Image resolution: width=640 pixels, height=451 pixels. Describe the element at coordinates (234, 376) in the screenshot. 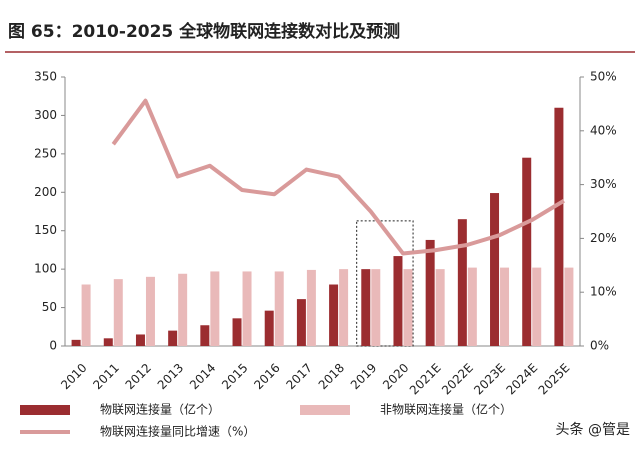

I see `x-tick-label: 2015` at that location.